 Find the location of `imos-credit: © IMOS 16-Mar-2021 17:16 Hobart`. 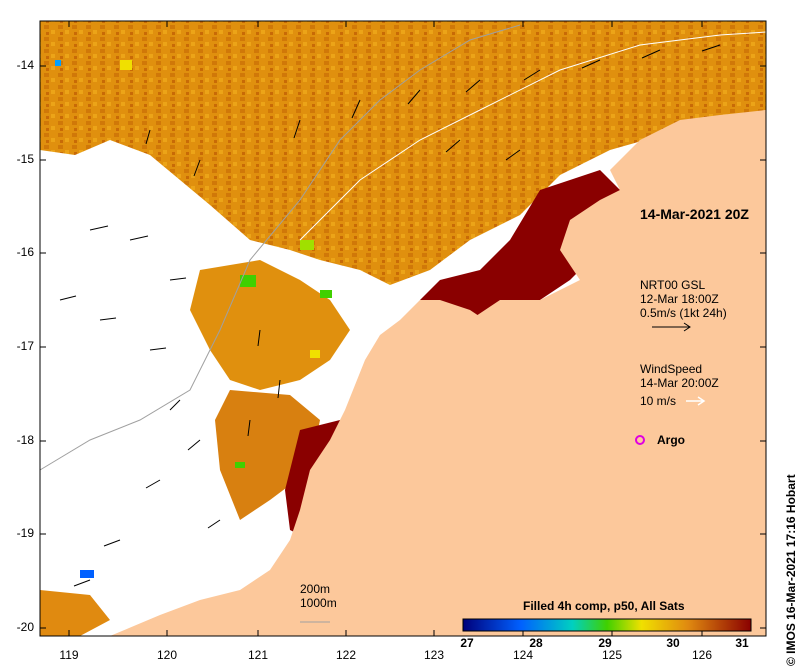

imos-credit: © IMOS 16-Mar-2021 17:16 Hobart is located at coordinates (791, 570).